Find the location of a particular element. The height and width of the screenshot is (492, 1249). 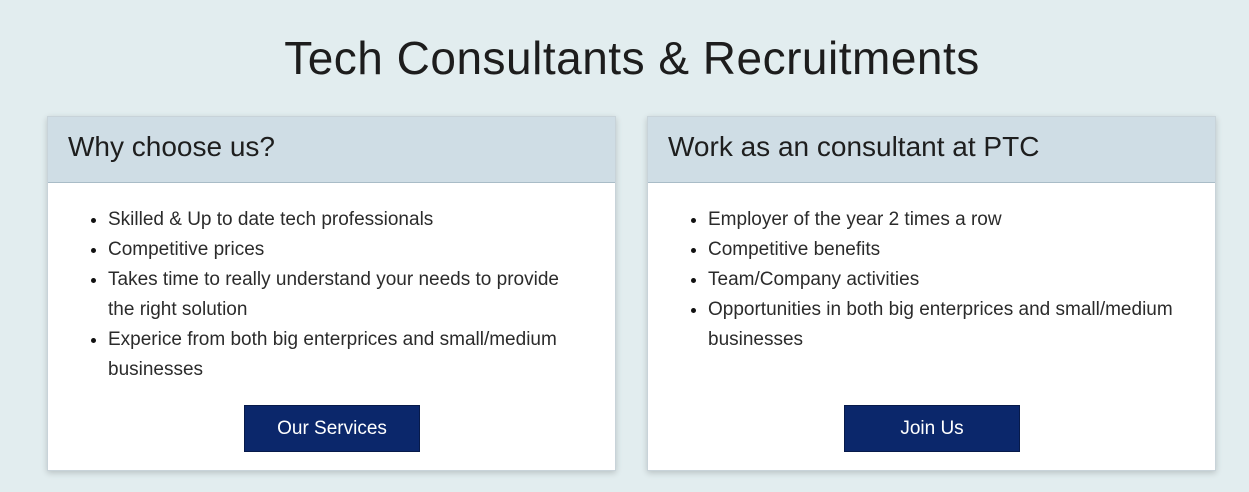

list-item: Competitive prices is located at coordinates (348, 250).